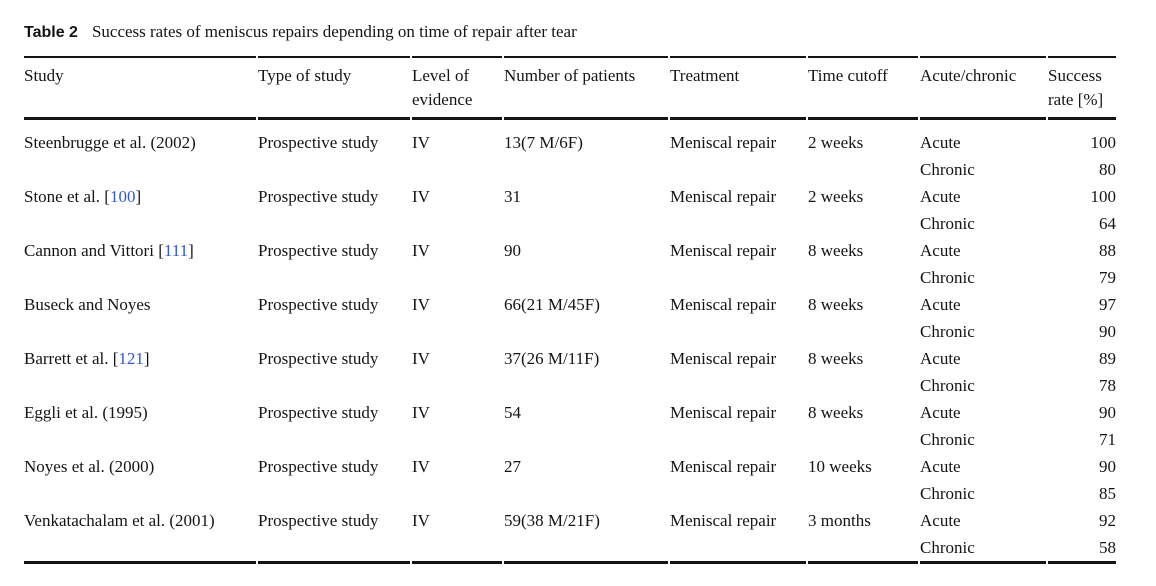  I want to click on column-header-patients: Number of patients, so click(586, 88).